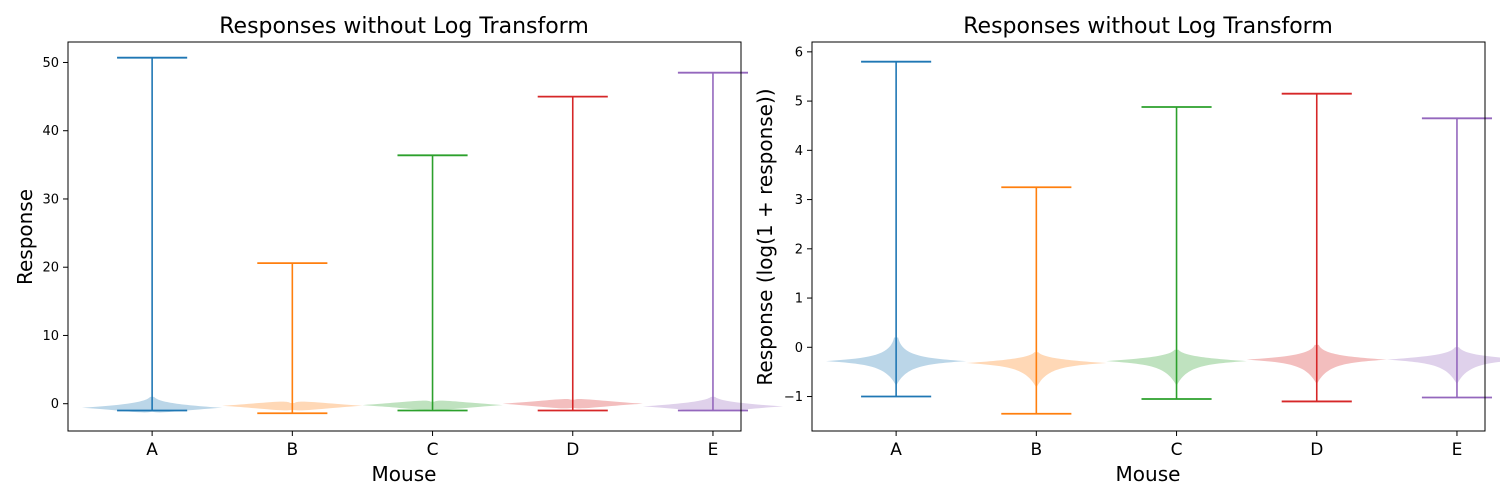 The image size is (1500, 500). I want to click on left-x-axis-label: Mouse, so click(404, 474).